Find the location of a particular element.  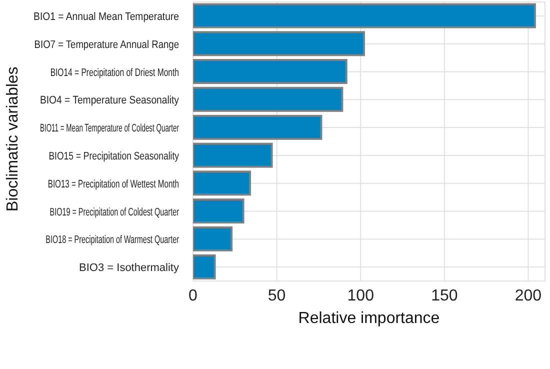

y-tick-label: BIO3 = Isothermality is located at coordinates (129, 268).